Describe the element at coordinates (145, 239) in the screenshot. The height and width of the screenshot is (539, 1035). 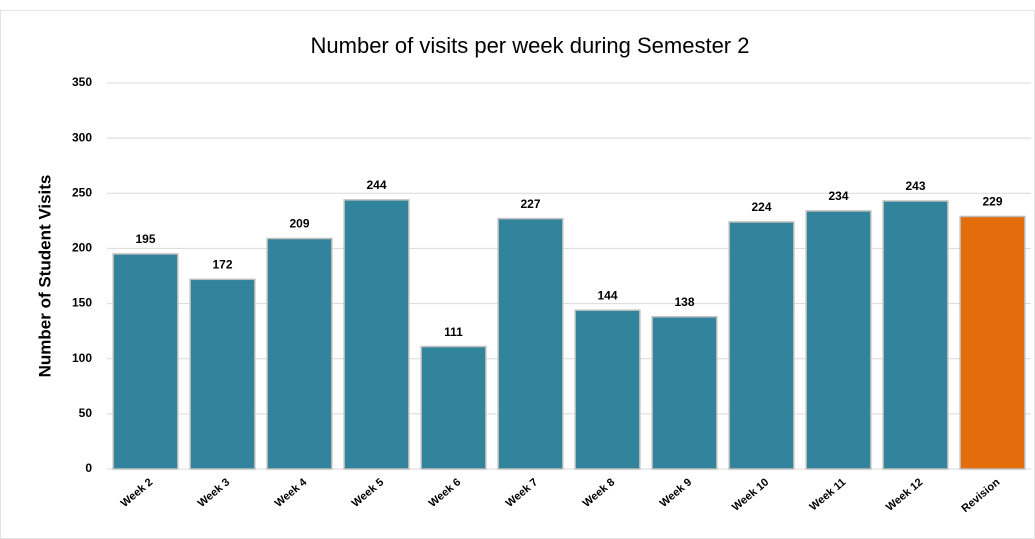
I see `value-label: 195` at that location.